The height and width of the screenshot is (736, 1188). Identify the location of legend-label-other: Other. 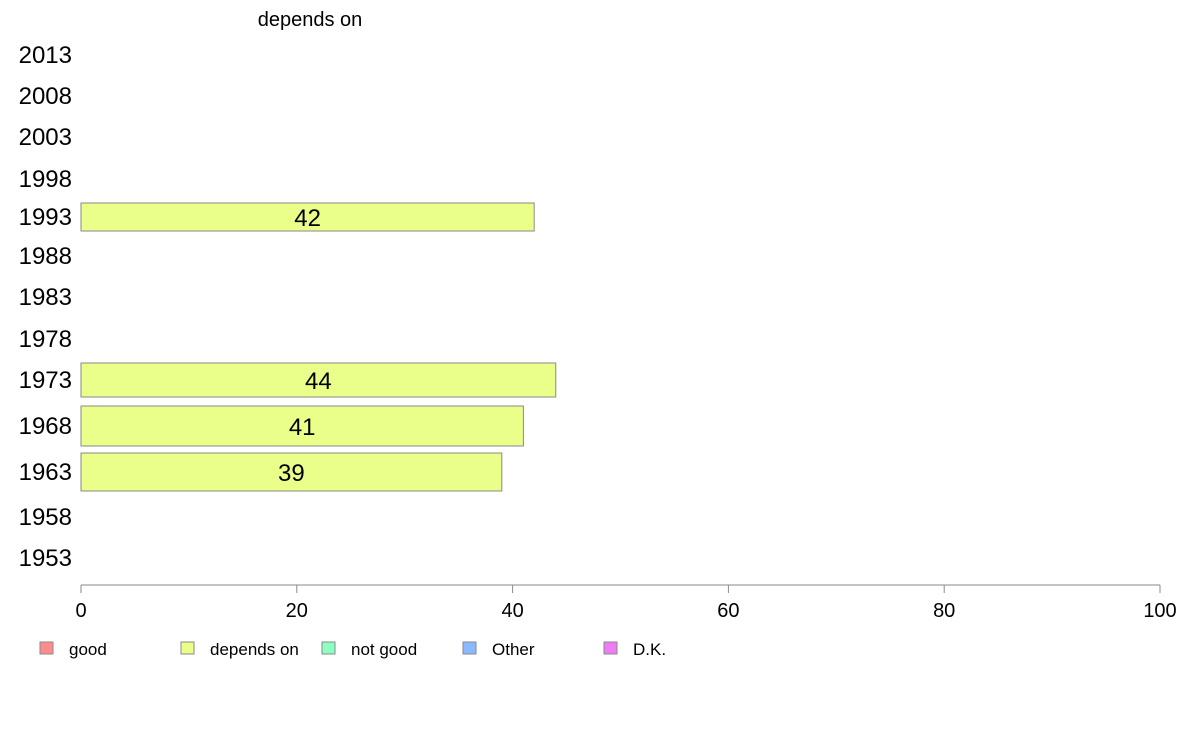
(513, 649).